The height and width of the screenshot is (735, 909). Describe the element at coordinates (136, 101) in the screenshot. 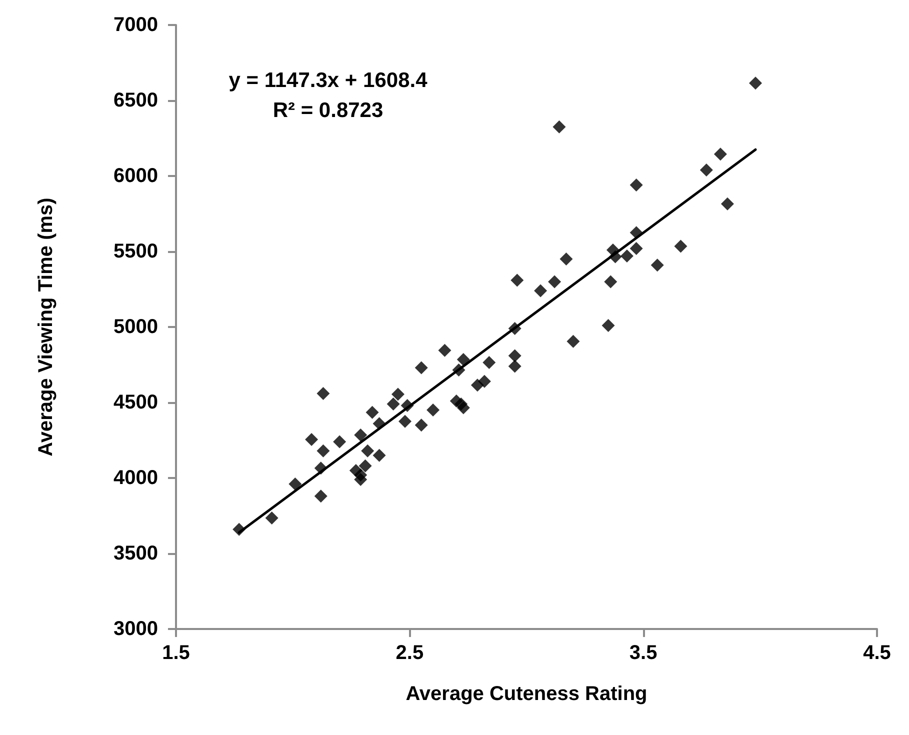

I see `y-tick-label: 6500` at that location.